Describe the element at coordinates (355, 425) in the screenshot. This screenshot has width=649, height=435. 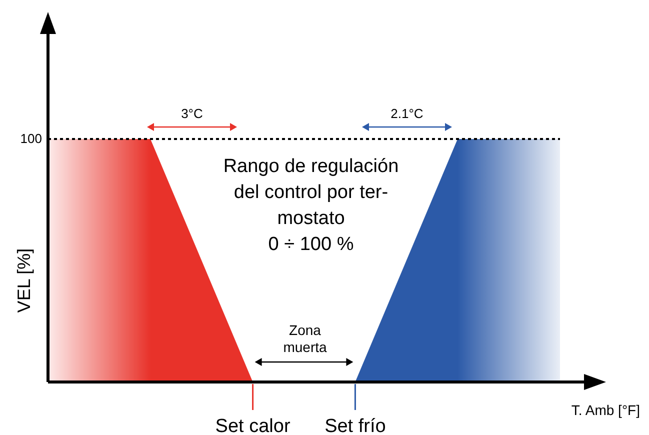
I see `x-tick-label: Set frío` at that location.